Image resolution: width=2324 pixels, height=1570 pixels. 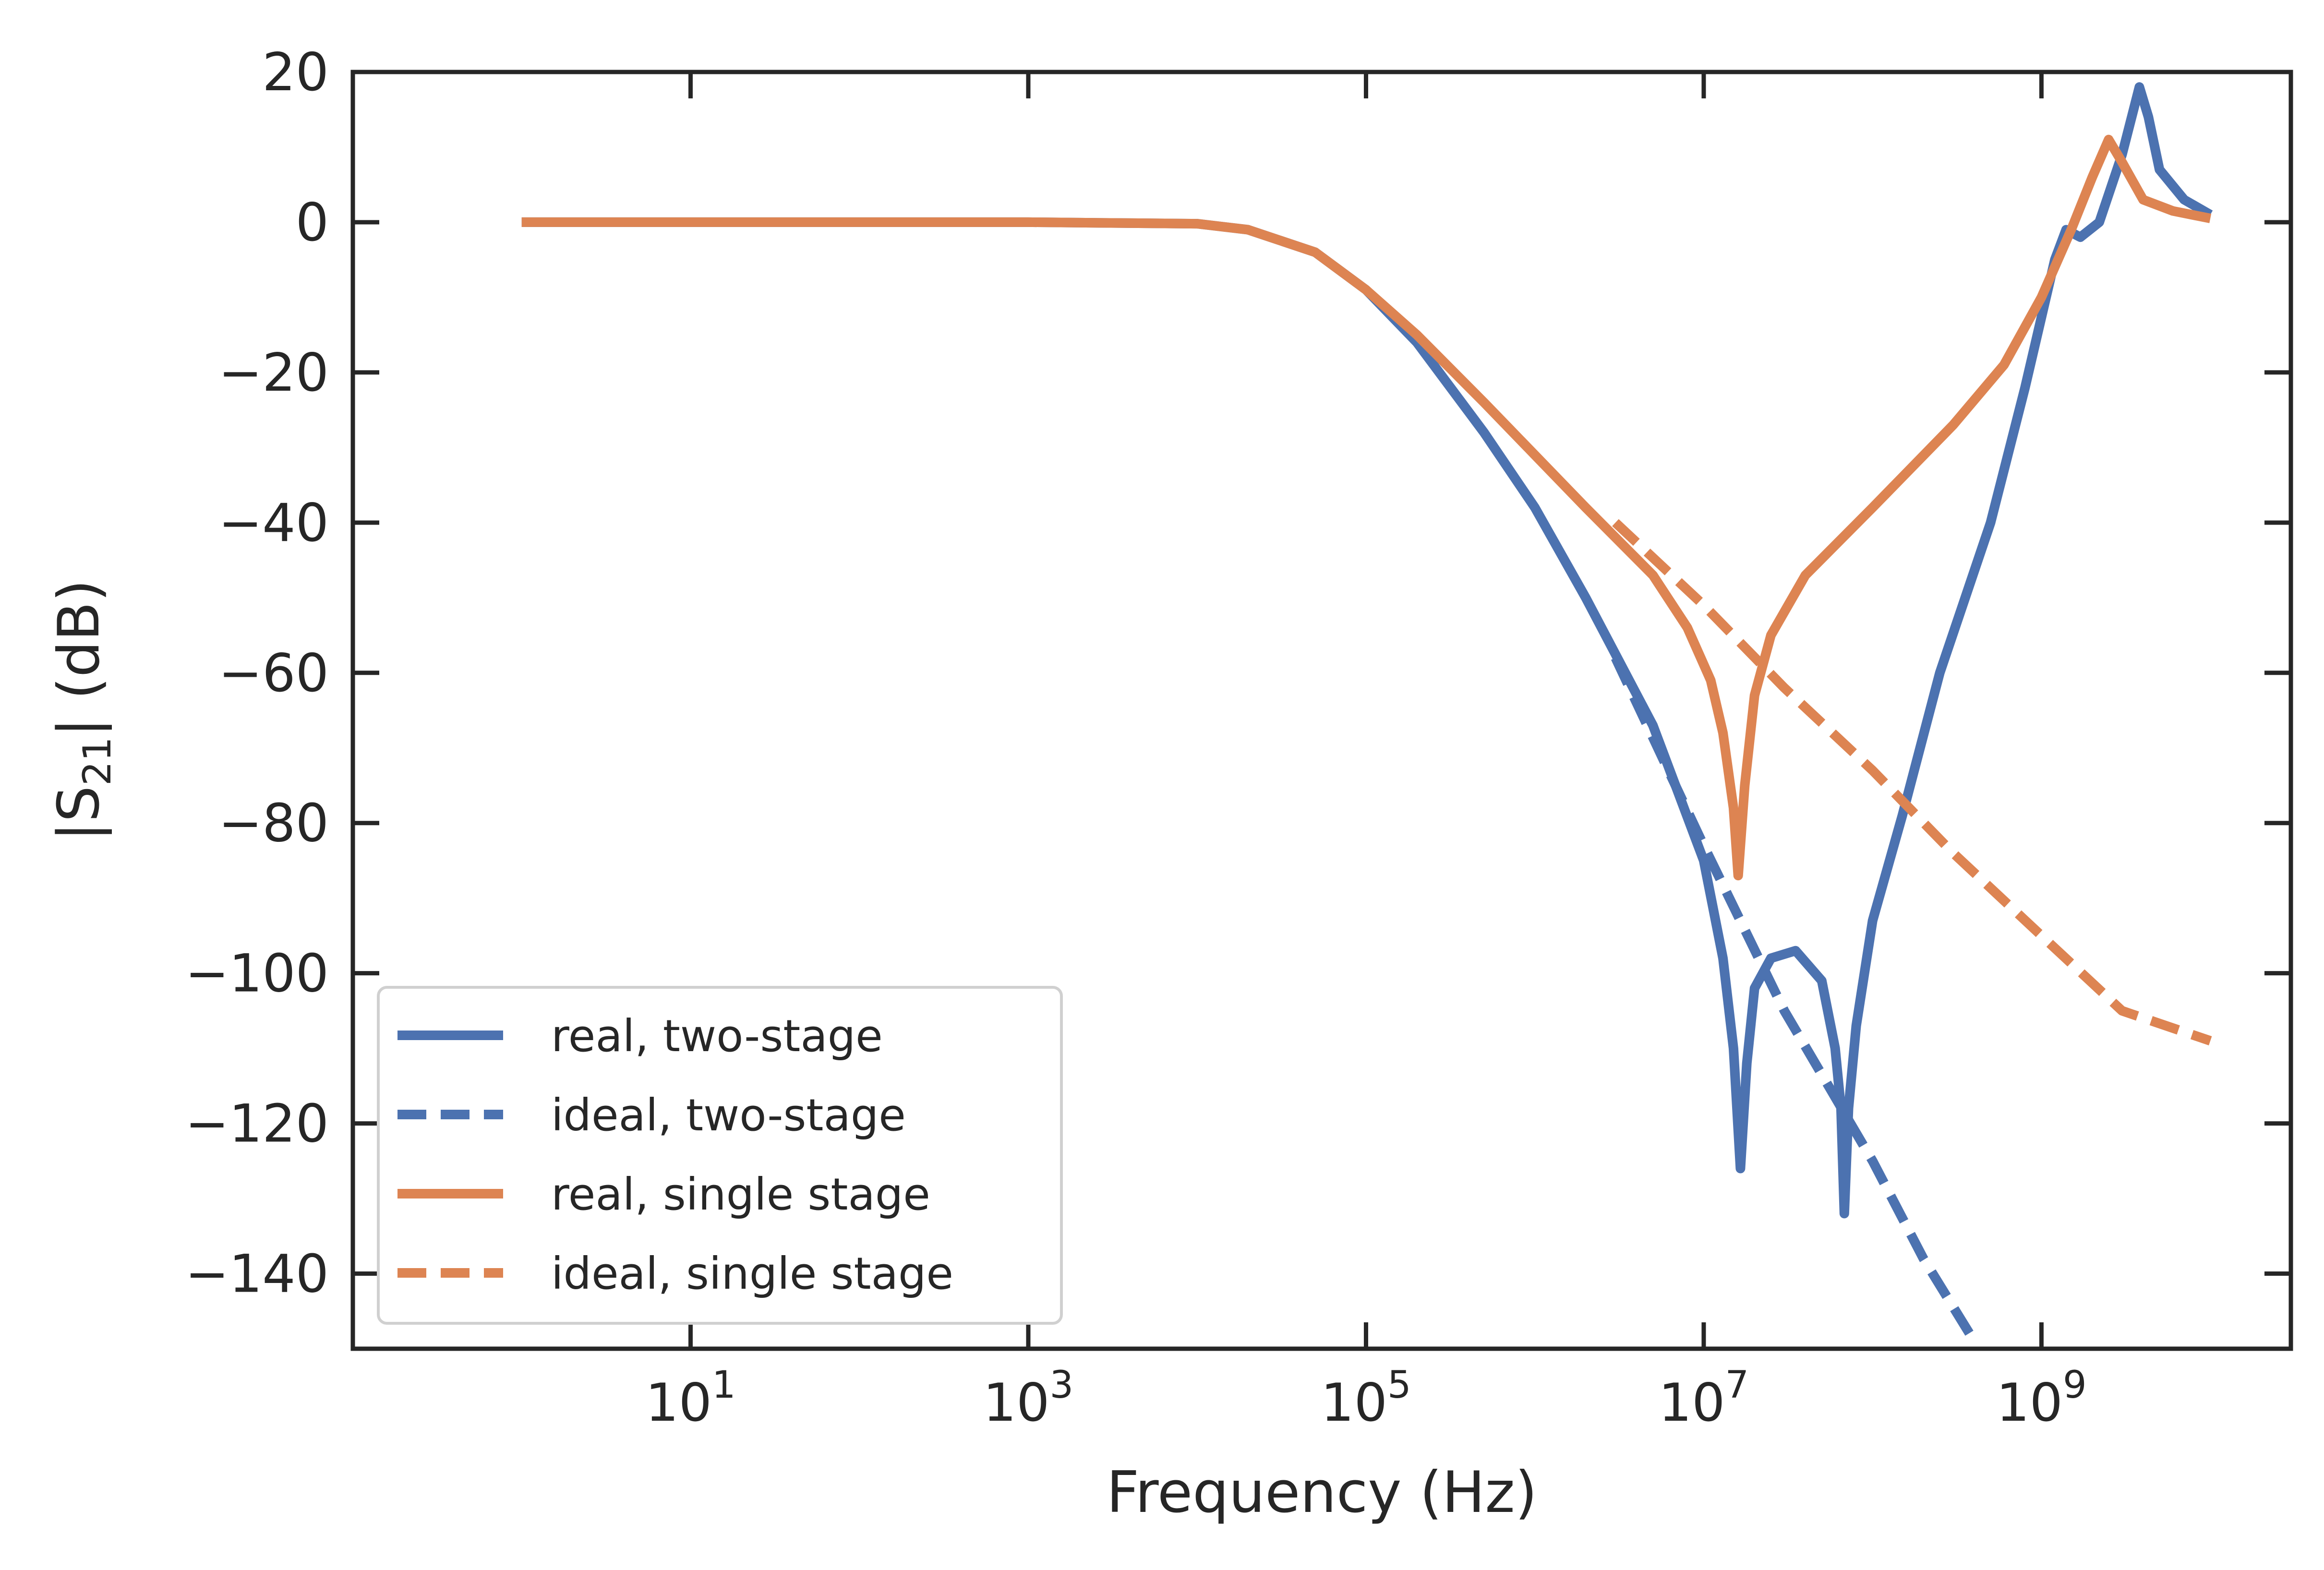 I want to click on x-tick-label-5: 10⁹, so click(x=2041, y=1398).